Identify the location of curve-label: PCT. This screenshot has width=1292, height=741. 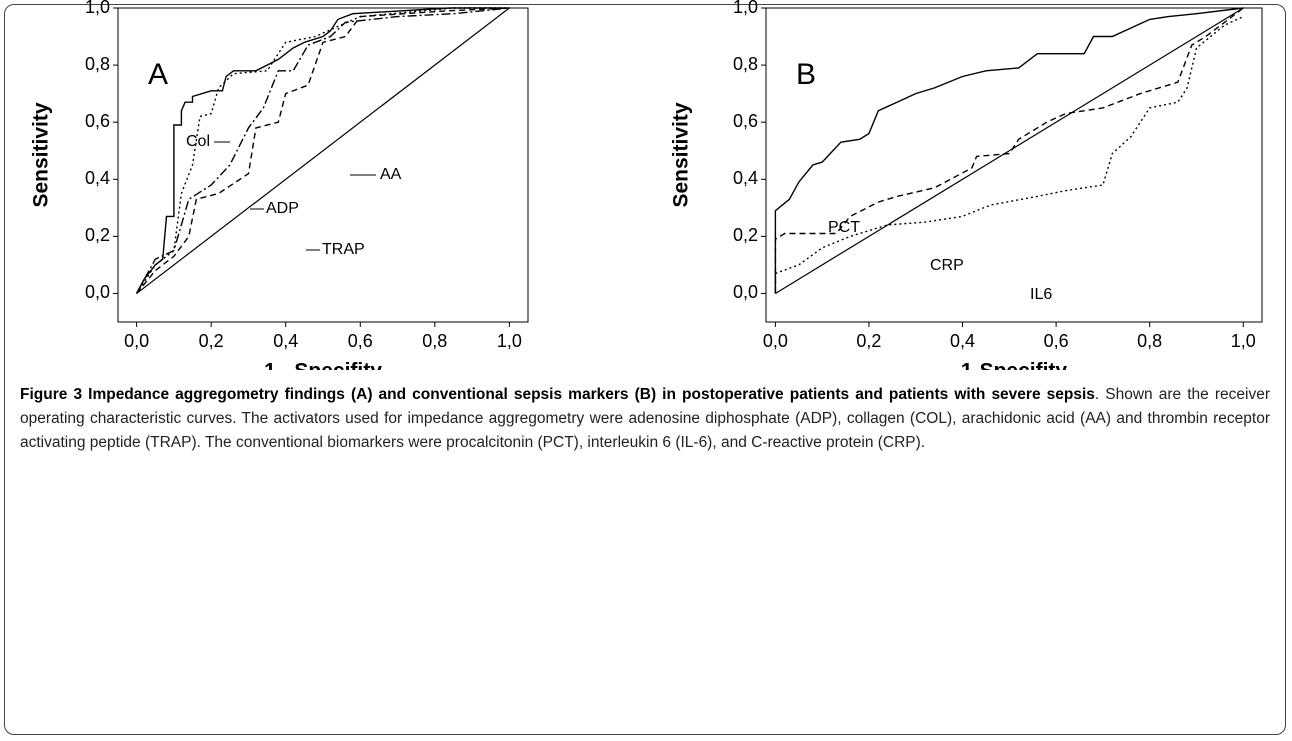
(844, 227).